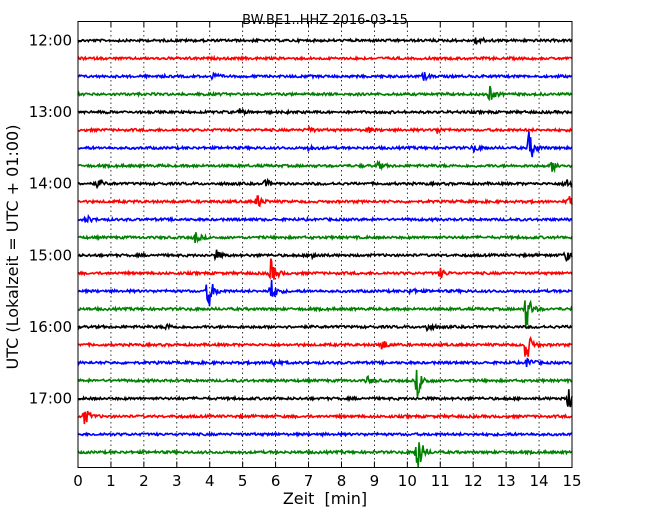 The width and height of the screenshot is (650, 520). I want to click on y-tick-label: 12:00, so click(50, 41).